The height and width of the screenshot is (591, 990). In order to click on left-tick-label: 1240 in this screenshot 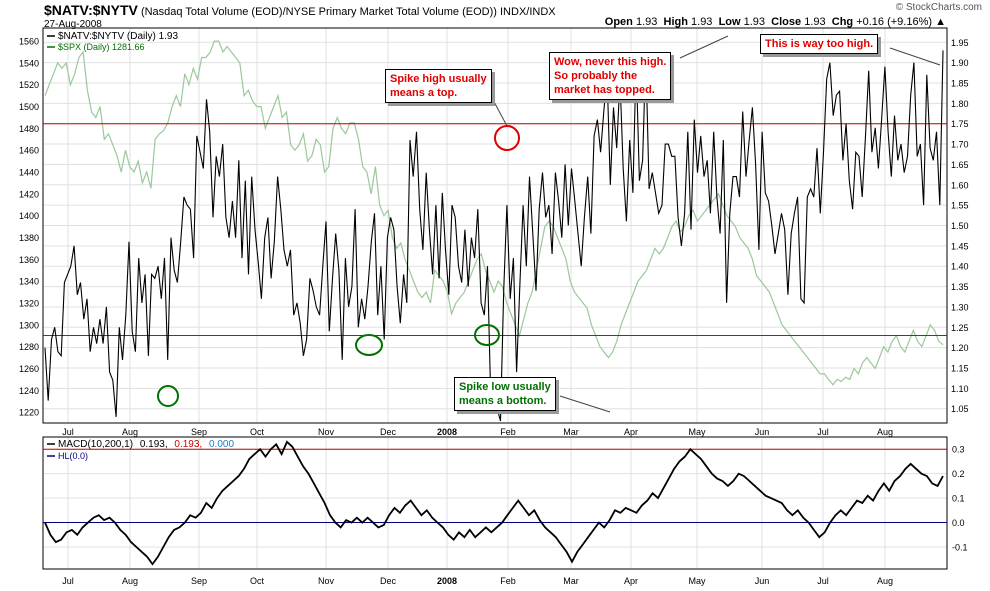, I will do `click(29, 391)`.